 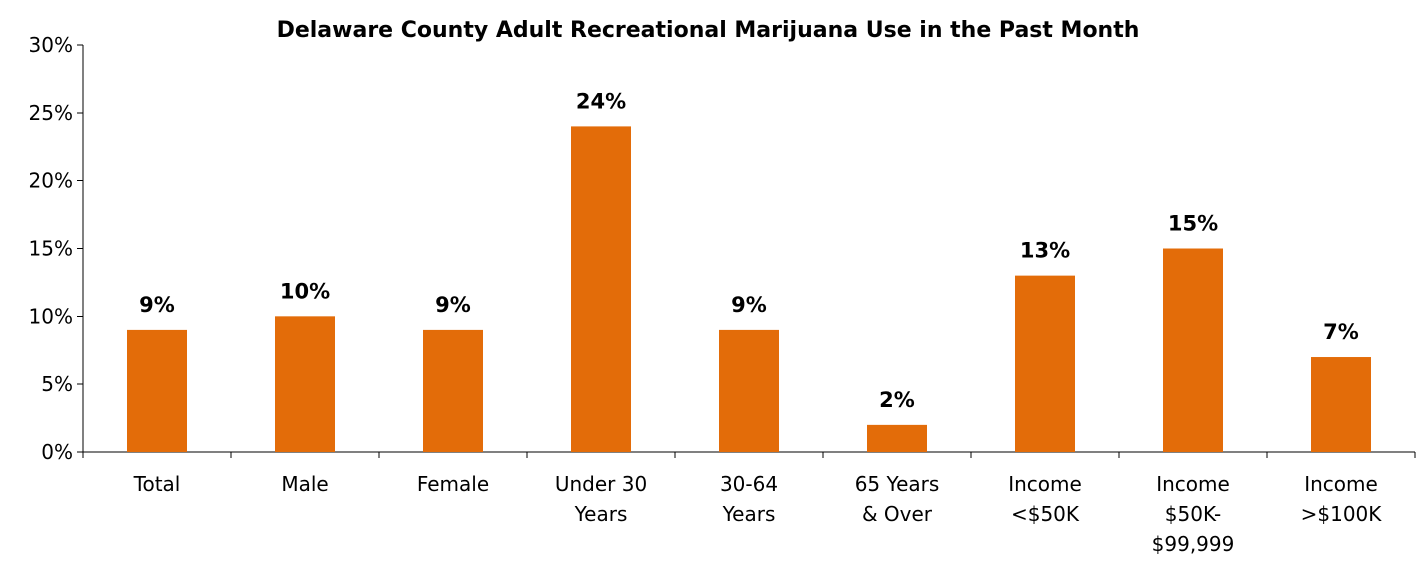 I want to click on y-tick-label: 10%, so click(x=51, y=316).